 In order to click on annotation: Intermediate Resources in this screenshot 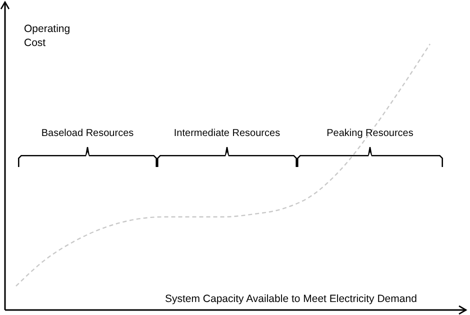, I will do `click(227, 133)`.